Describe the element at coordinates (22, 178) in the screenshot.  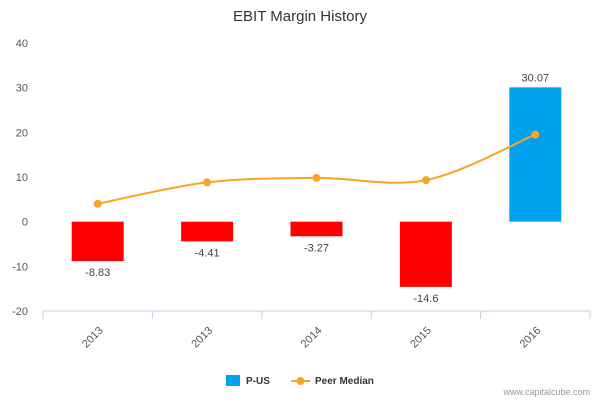
I see `y-tick-label: 10` at that location.